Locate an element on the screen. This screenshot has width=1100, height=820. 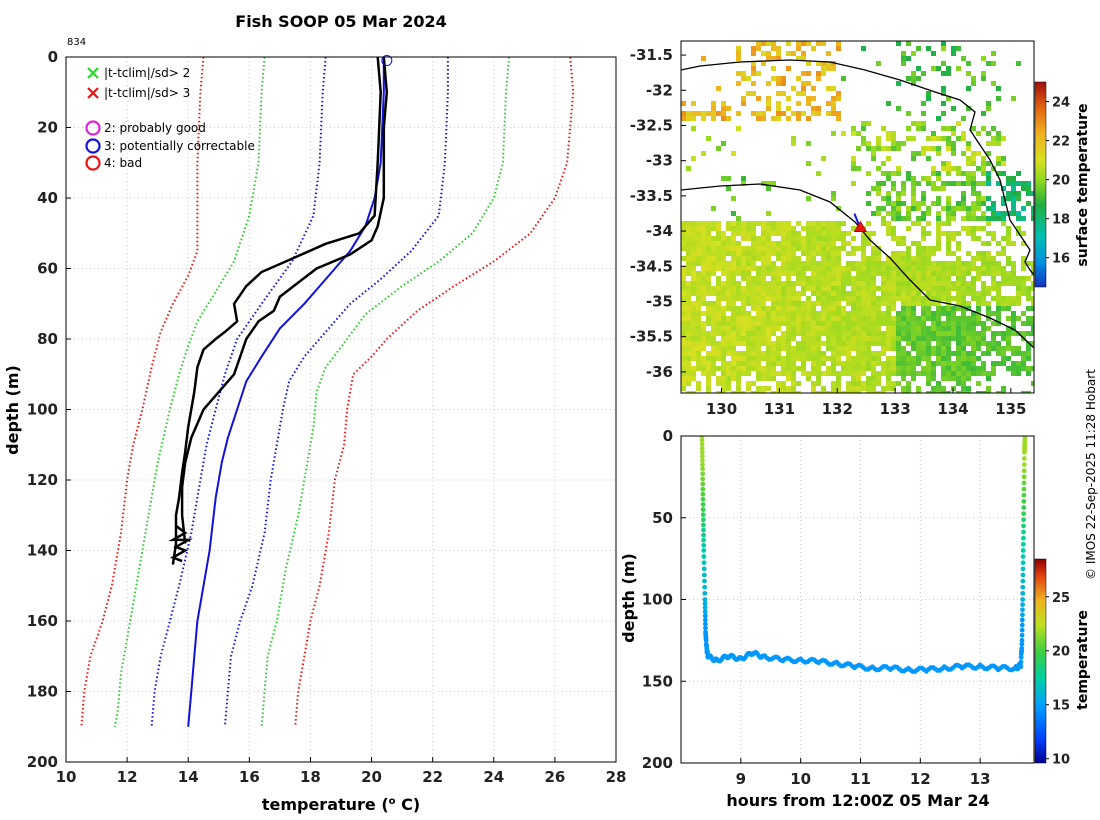
y-tick-label: 100 is located at coordinates (42, 410).